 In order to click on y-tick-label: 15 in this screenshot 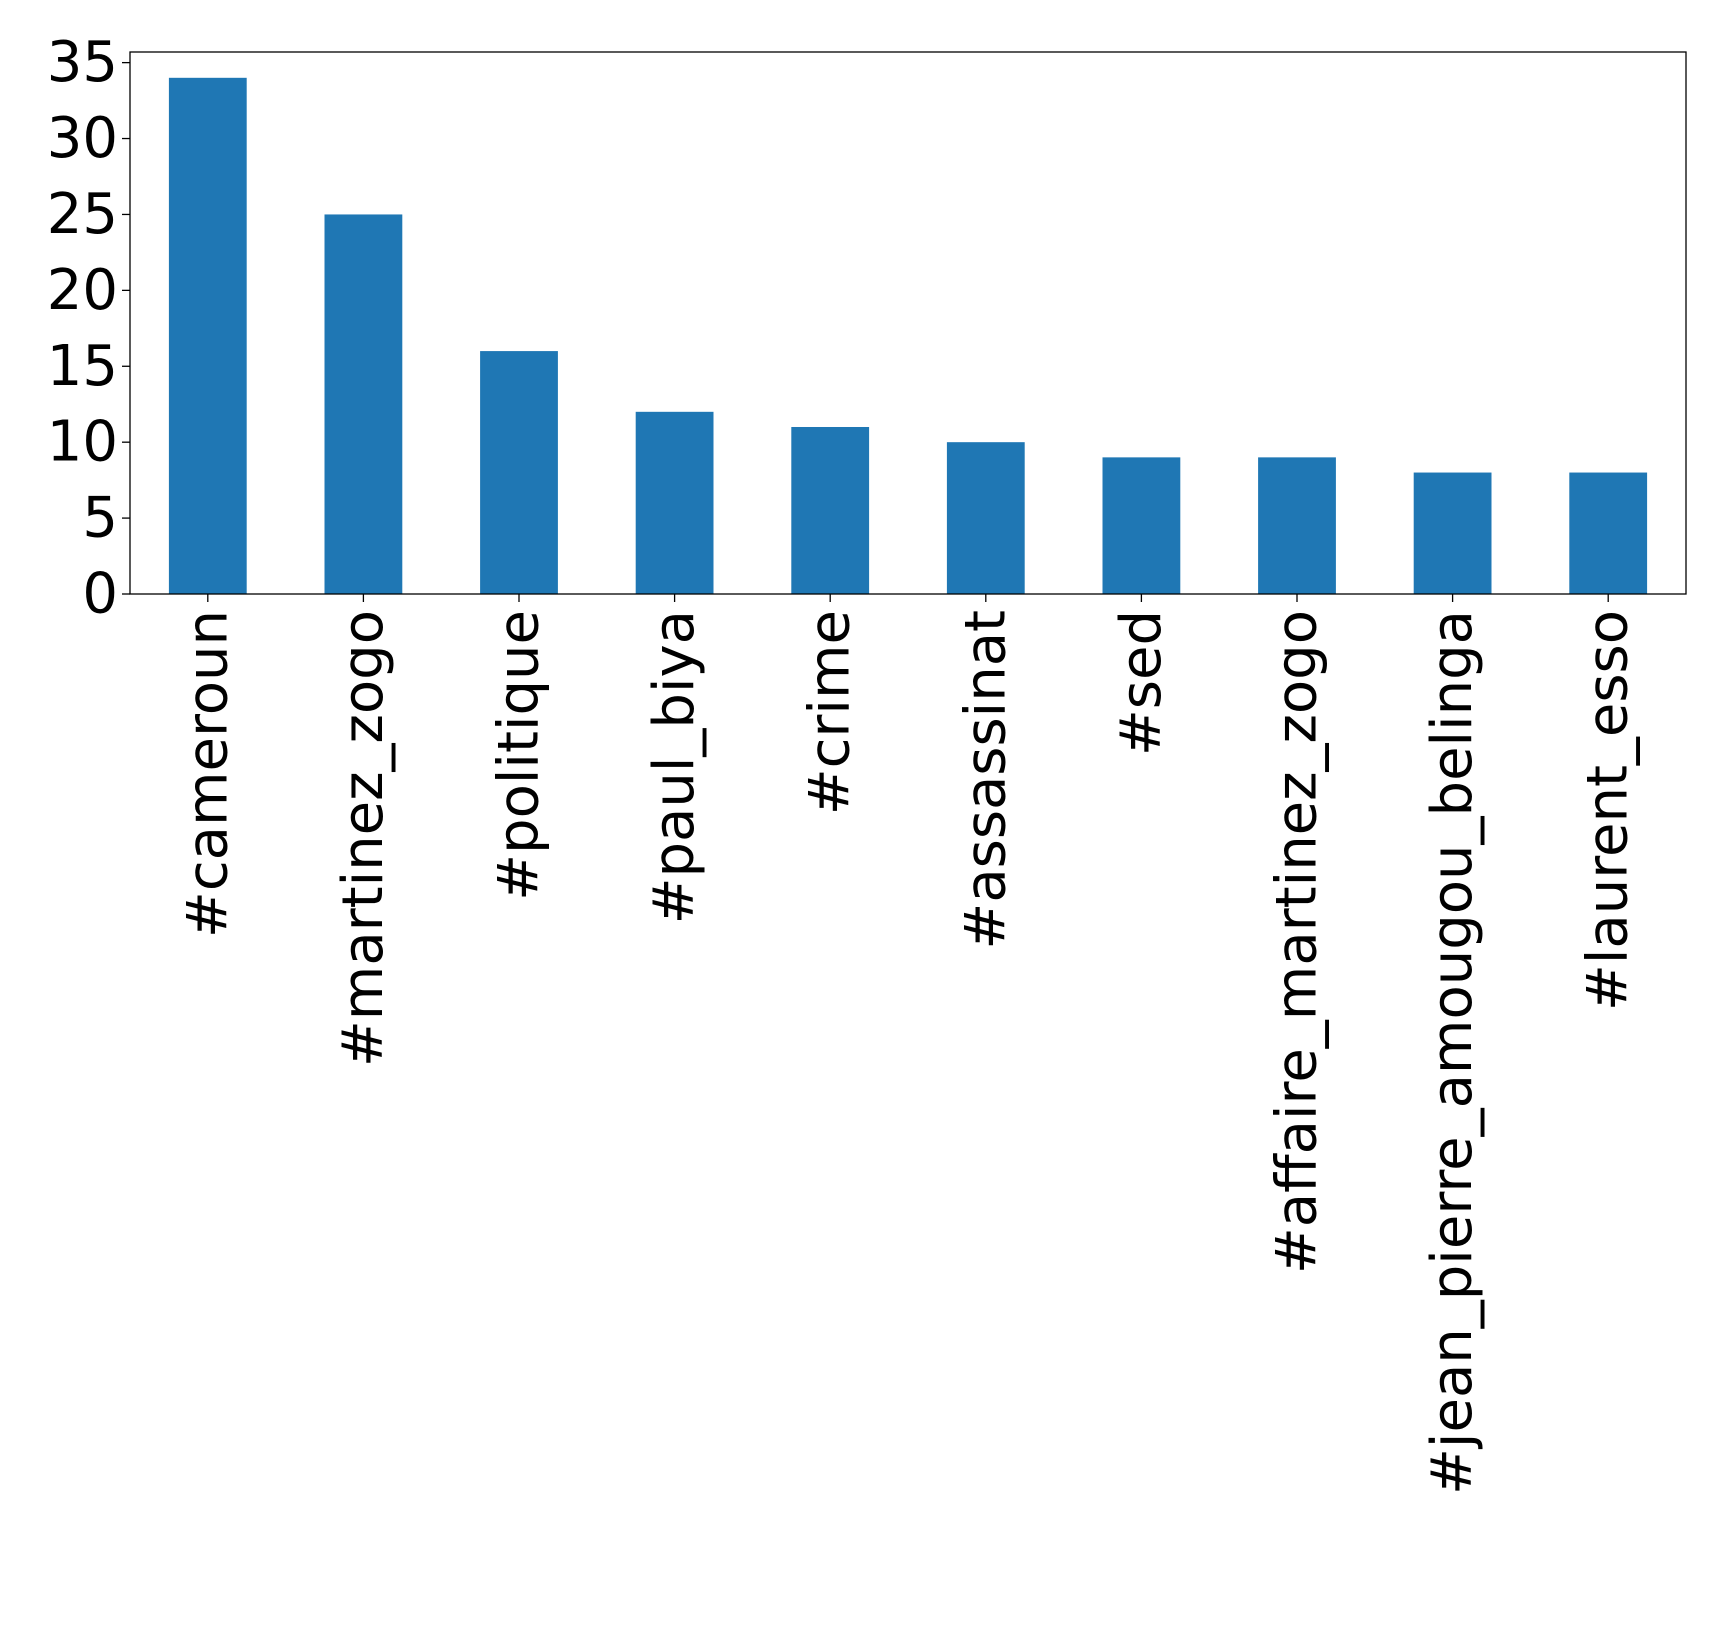, I will do `click(82, 366)`.